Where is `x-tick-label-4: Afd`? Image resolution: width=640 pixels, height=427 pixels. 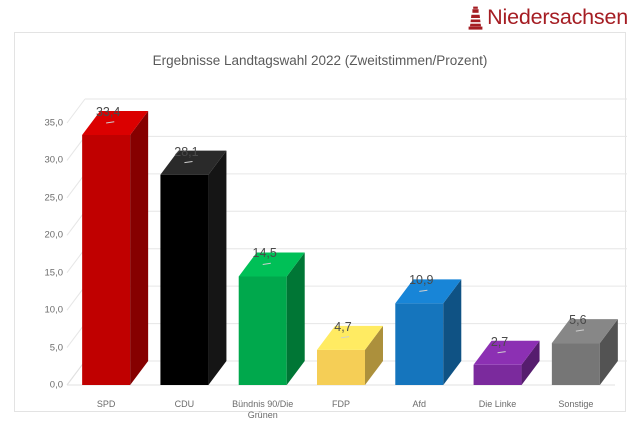 x-tick-label-4: Afd is located at coordinates (419, 404).